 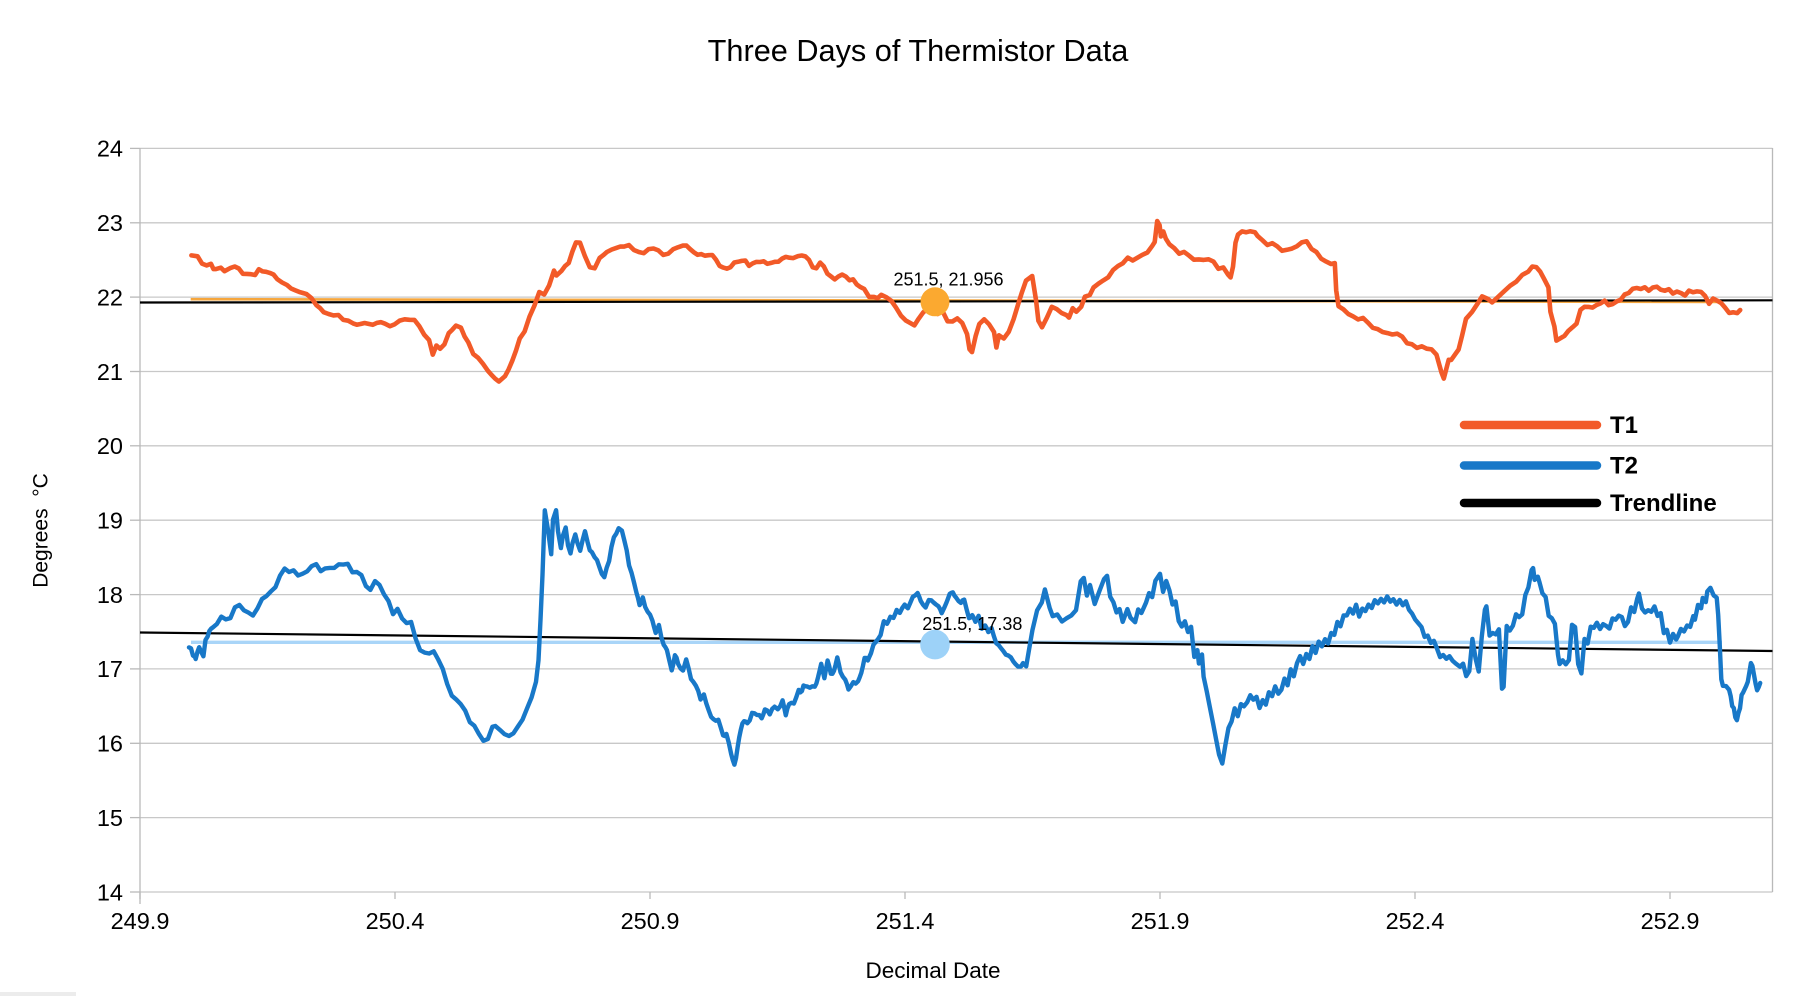 What do you see at coordinates (110, 223) in the screenshot?
I see `svg-text: 23` at bounding box center [110, 223].